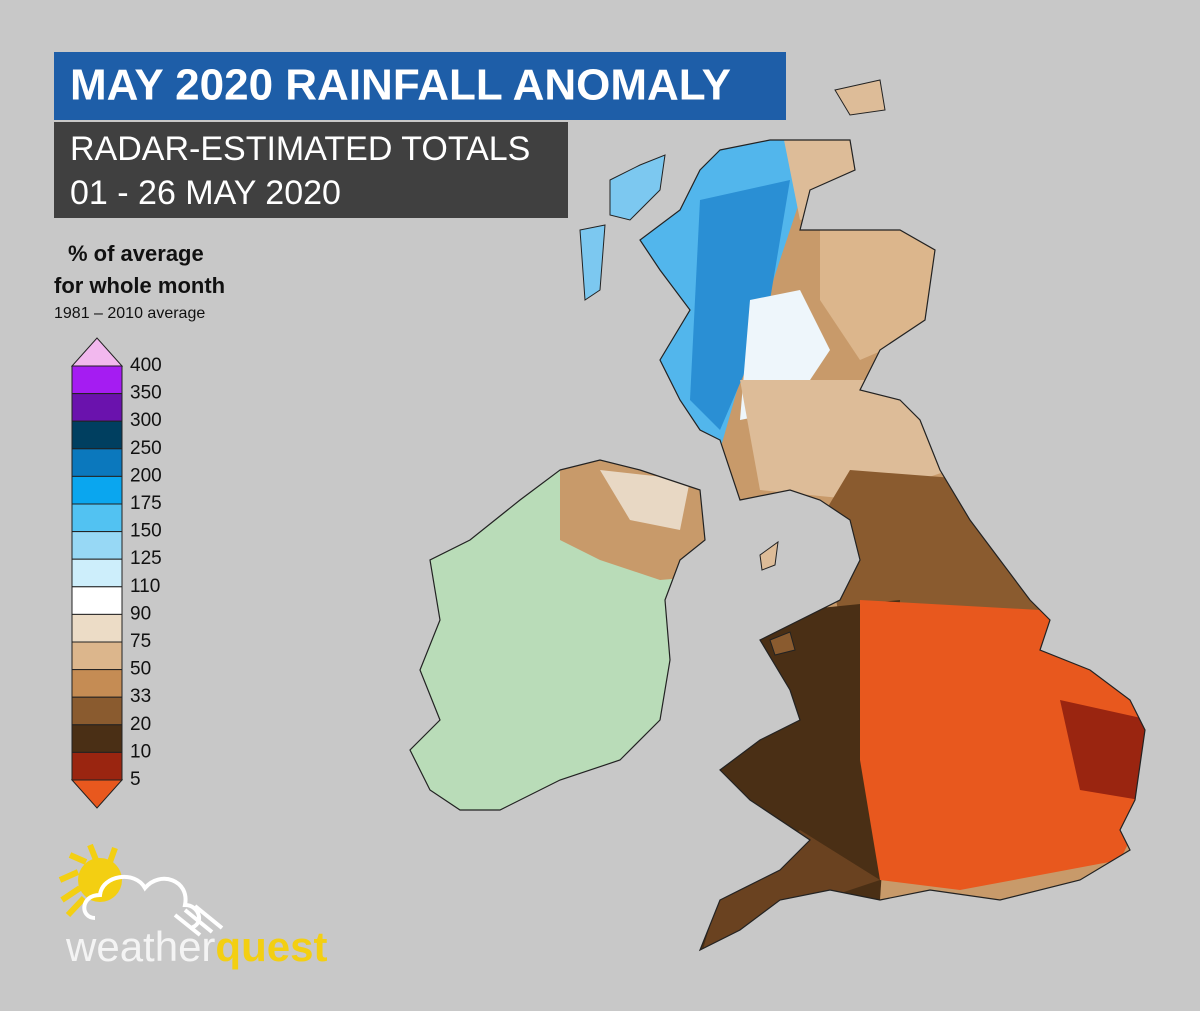 The height and width of the screenshot is (1011, 1200). I want to click on legend-tick-label: 400, so click(146, 365).